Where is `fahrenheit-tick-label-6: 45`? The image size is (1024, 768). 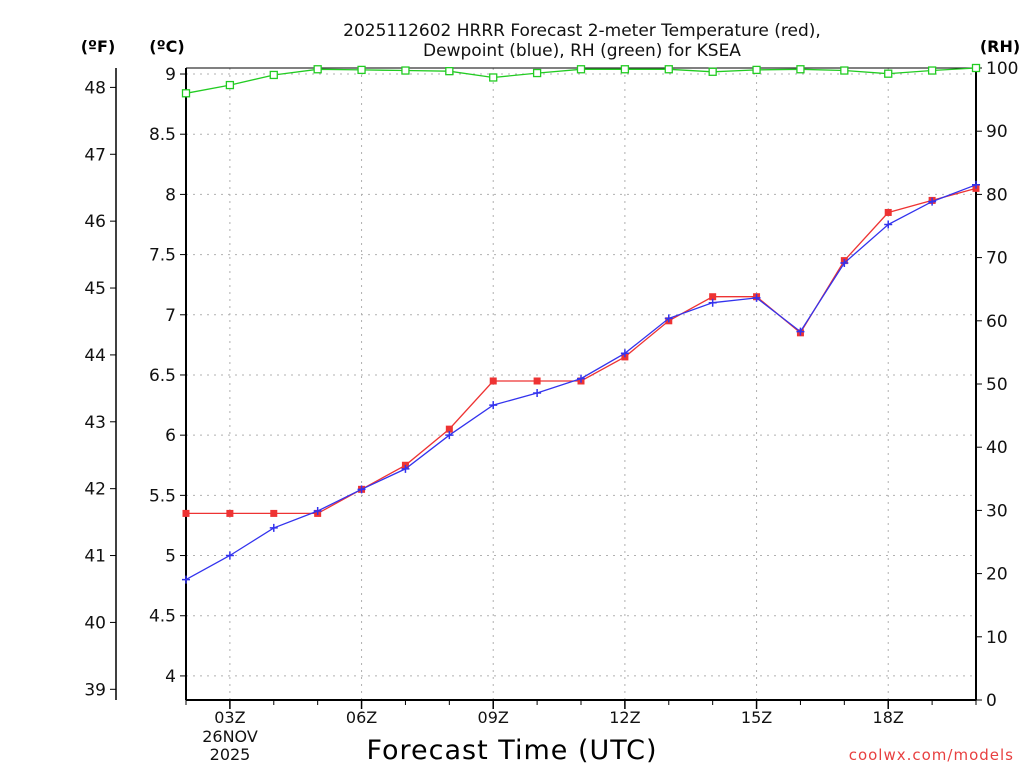 fahrenheit-tick-label-6: 45 is located at coordinates (95, 289).